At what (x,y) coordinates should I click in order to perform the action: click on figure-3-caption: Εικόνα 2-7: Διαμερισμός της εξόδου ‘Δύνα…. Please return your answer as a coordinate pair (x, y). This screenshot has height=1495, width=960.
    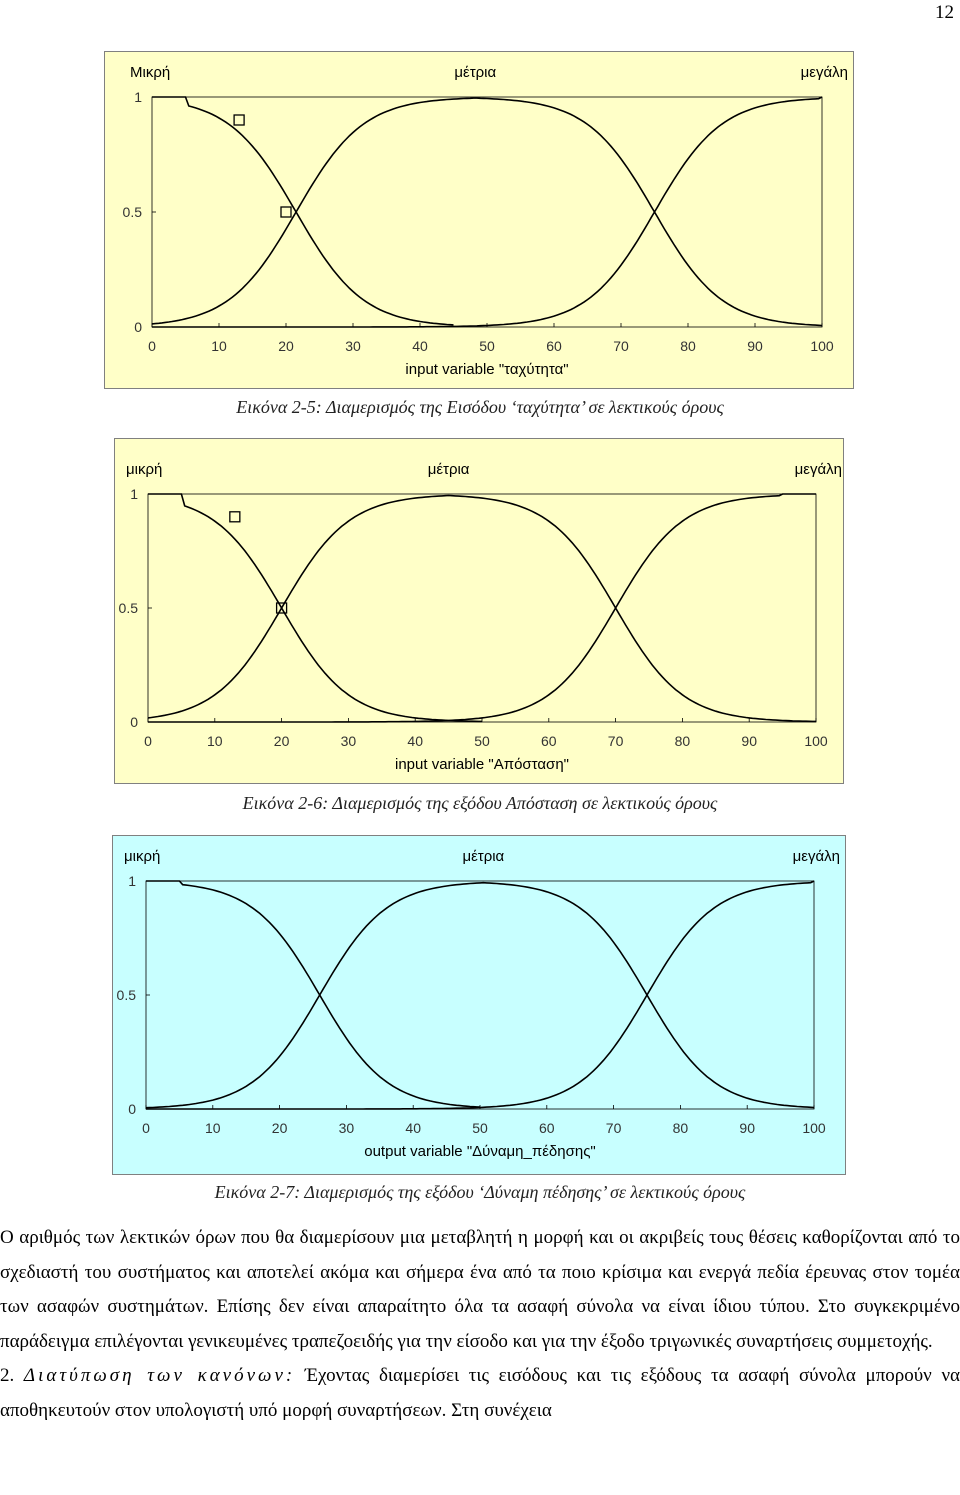
    Looking at the image, I should click on (480, 1192).